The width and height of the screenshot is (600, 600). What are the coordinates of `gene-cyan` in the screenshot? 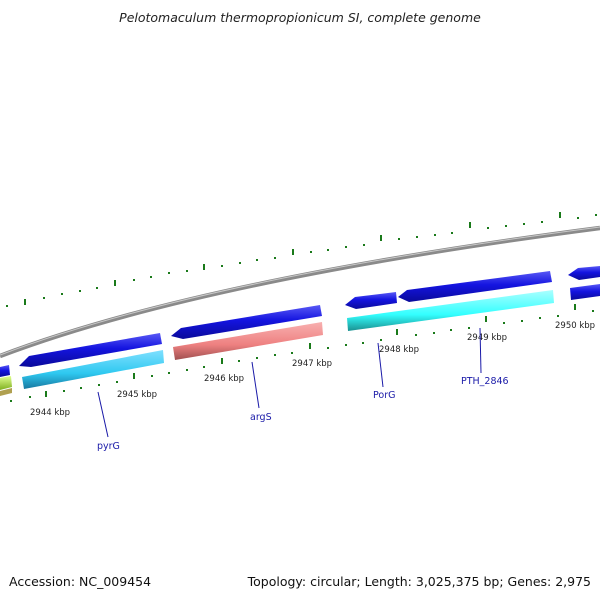 It's located at (450, 310).